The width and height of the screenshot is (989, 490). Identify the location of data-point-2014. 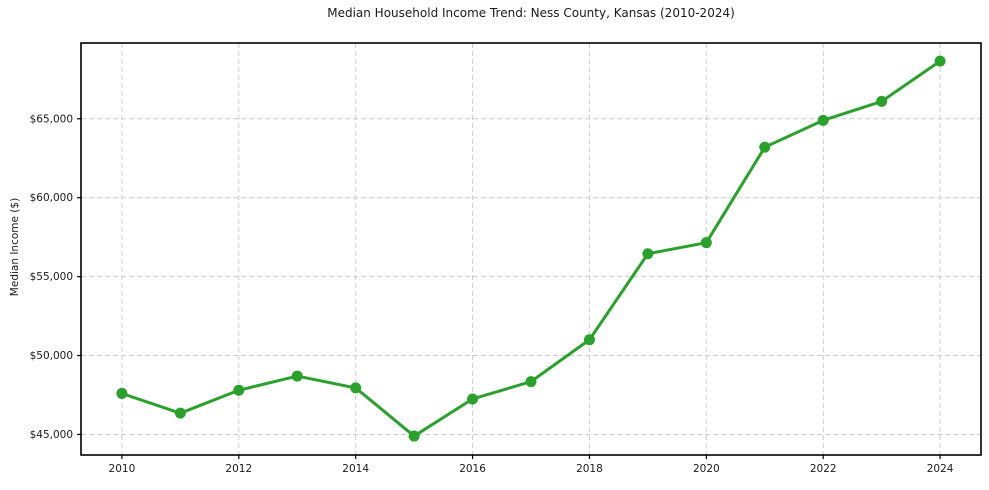
(356, 388).